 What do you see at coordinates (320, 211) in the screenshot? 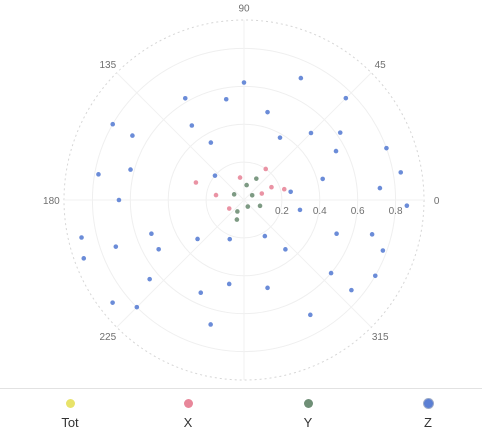
I see `radial-tick-label: 0.4` at bounding box center [320, 211].